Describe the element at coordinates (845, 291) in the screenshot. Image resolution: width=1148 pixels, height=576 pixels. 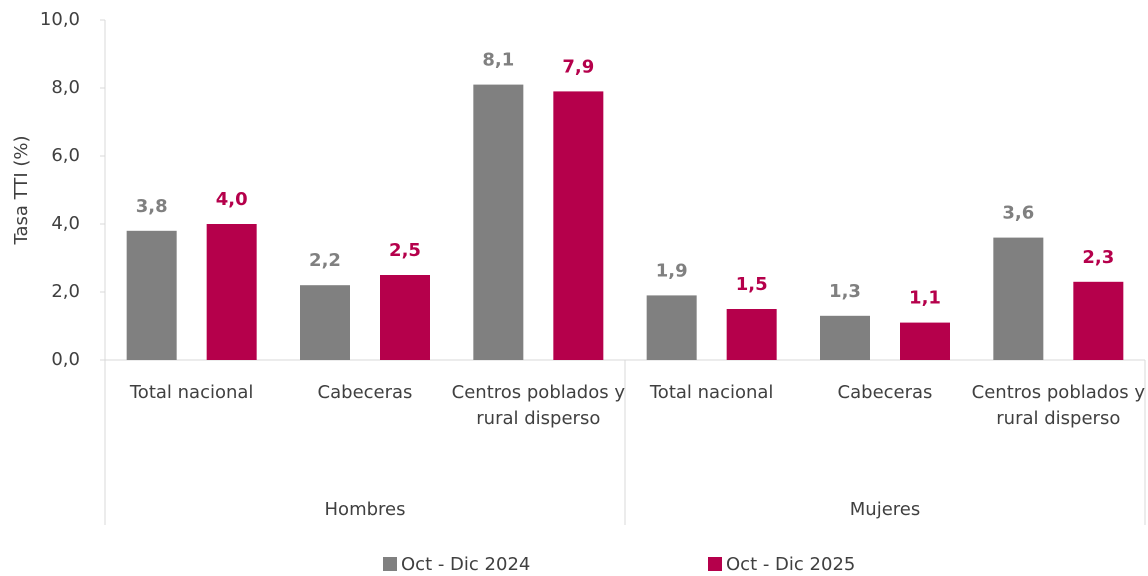
I see `data-label: 1,3` at that location.